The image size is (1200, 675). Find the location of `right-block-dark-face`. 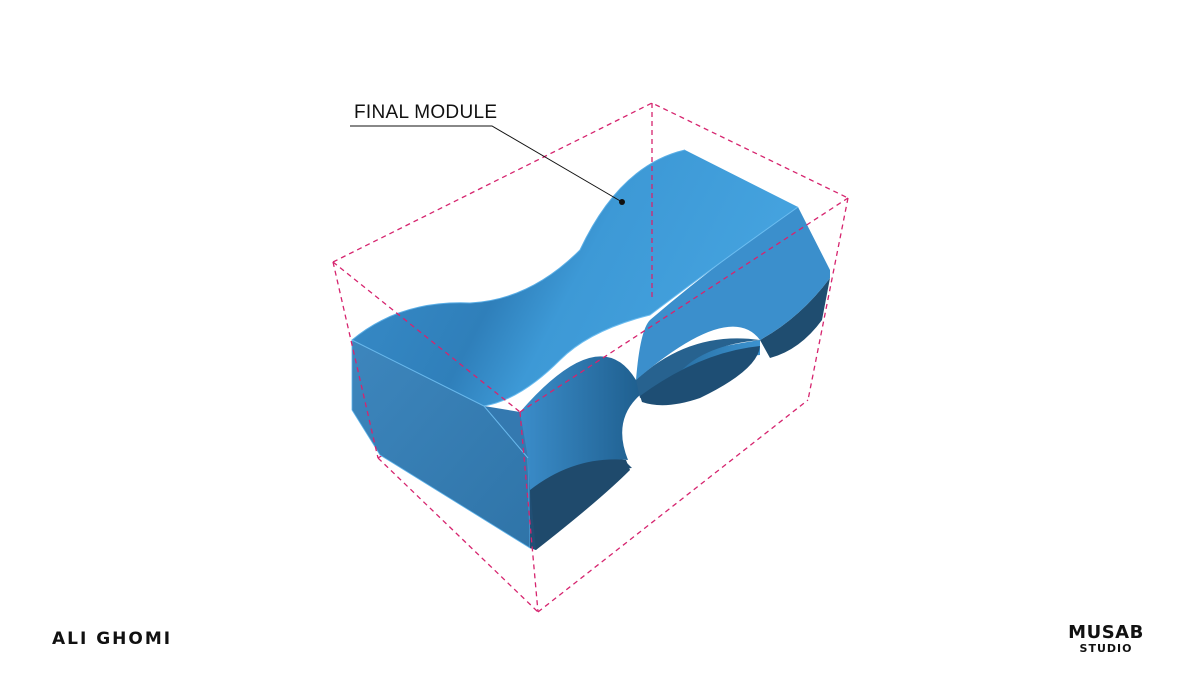

right-block-dark-face is located at coordinates (795, 318).